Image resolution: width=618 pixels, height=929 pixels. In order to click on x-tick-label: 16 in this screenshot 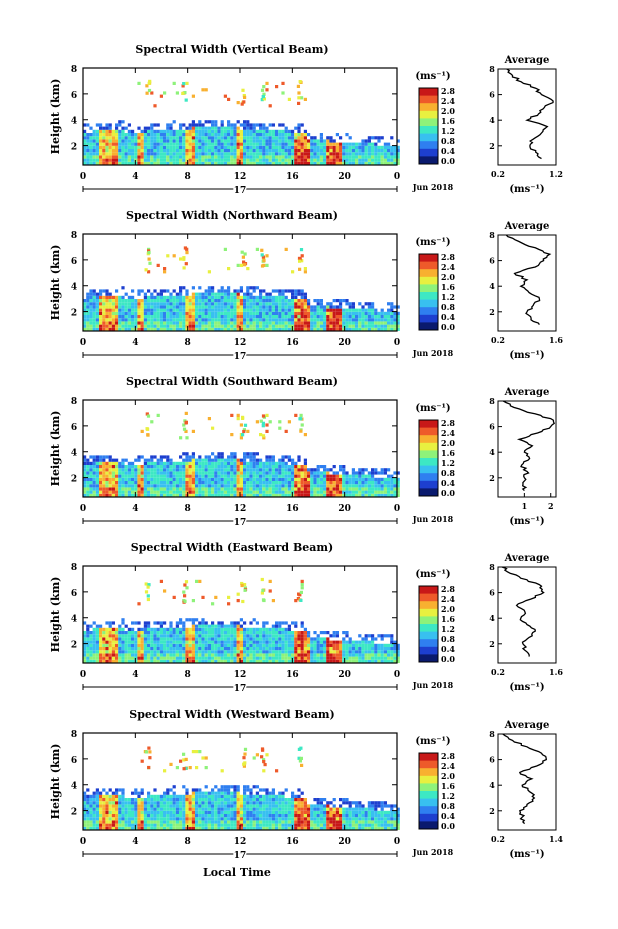, I will do `click(292, 509)`.